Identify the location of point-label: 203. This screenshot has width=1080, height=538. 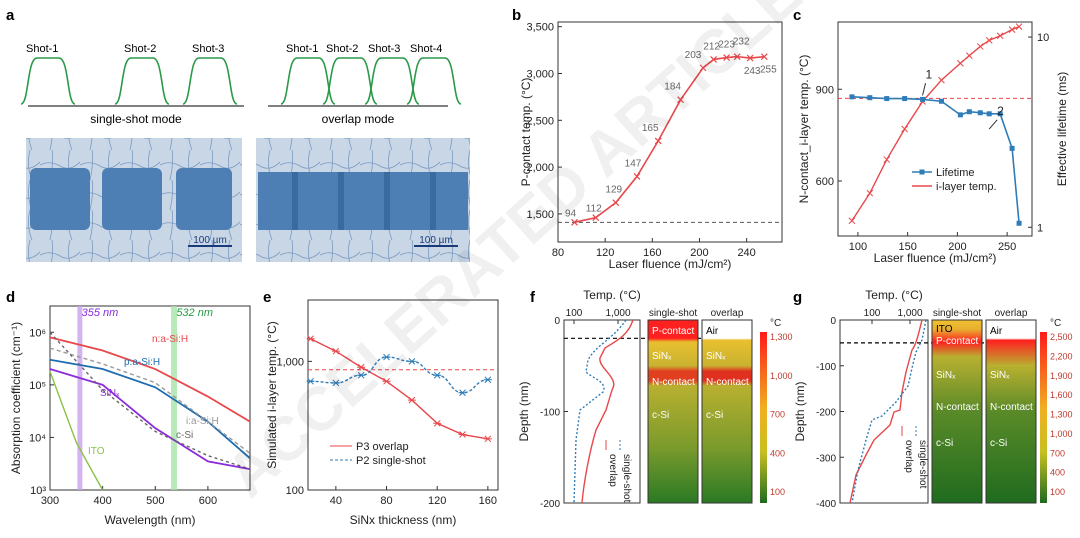
(693, 55).